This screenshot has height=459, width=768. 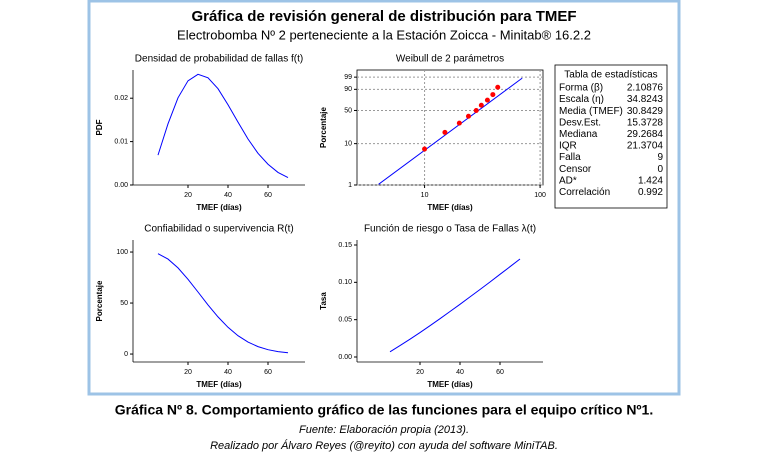 What do you see at coordinates (122, 252) in the screenshot?
I see `y-tick-label: 100` at bounding box center [122, 252].